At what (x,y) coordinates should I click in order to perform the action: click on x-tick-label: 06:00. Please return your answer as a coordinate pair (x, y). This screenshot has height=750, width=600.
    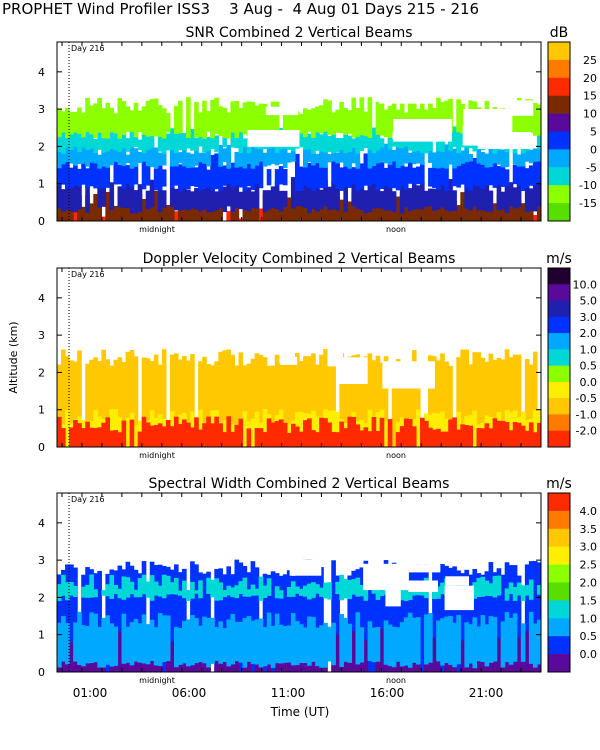
    Looking at the image, I should click on (189, 693).